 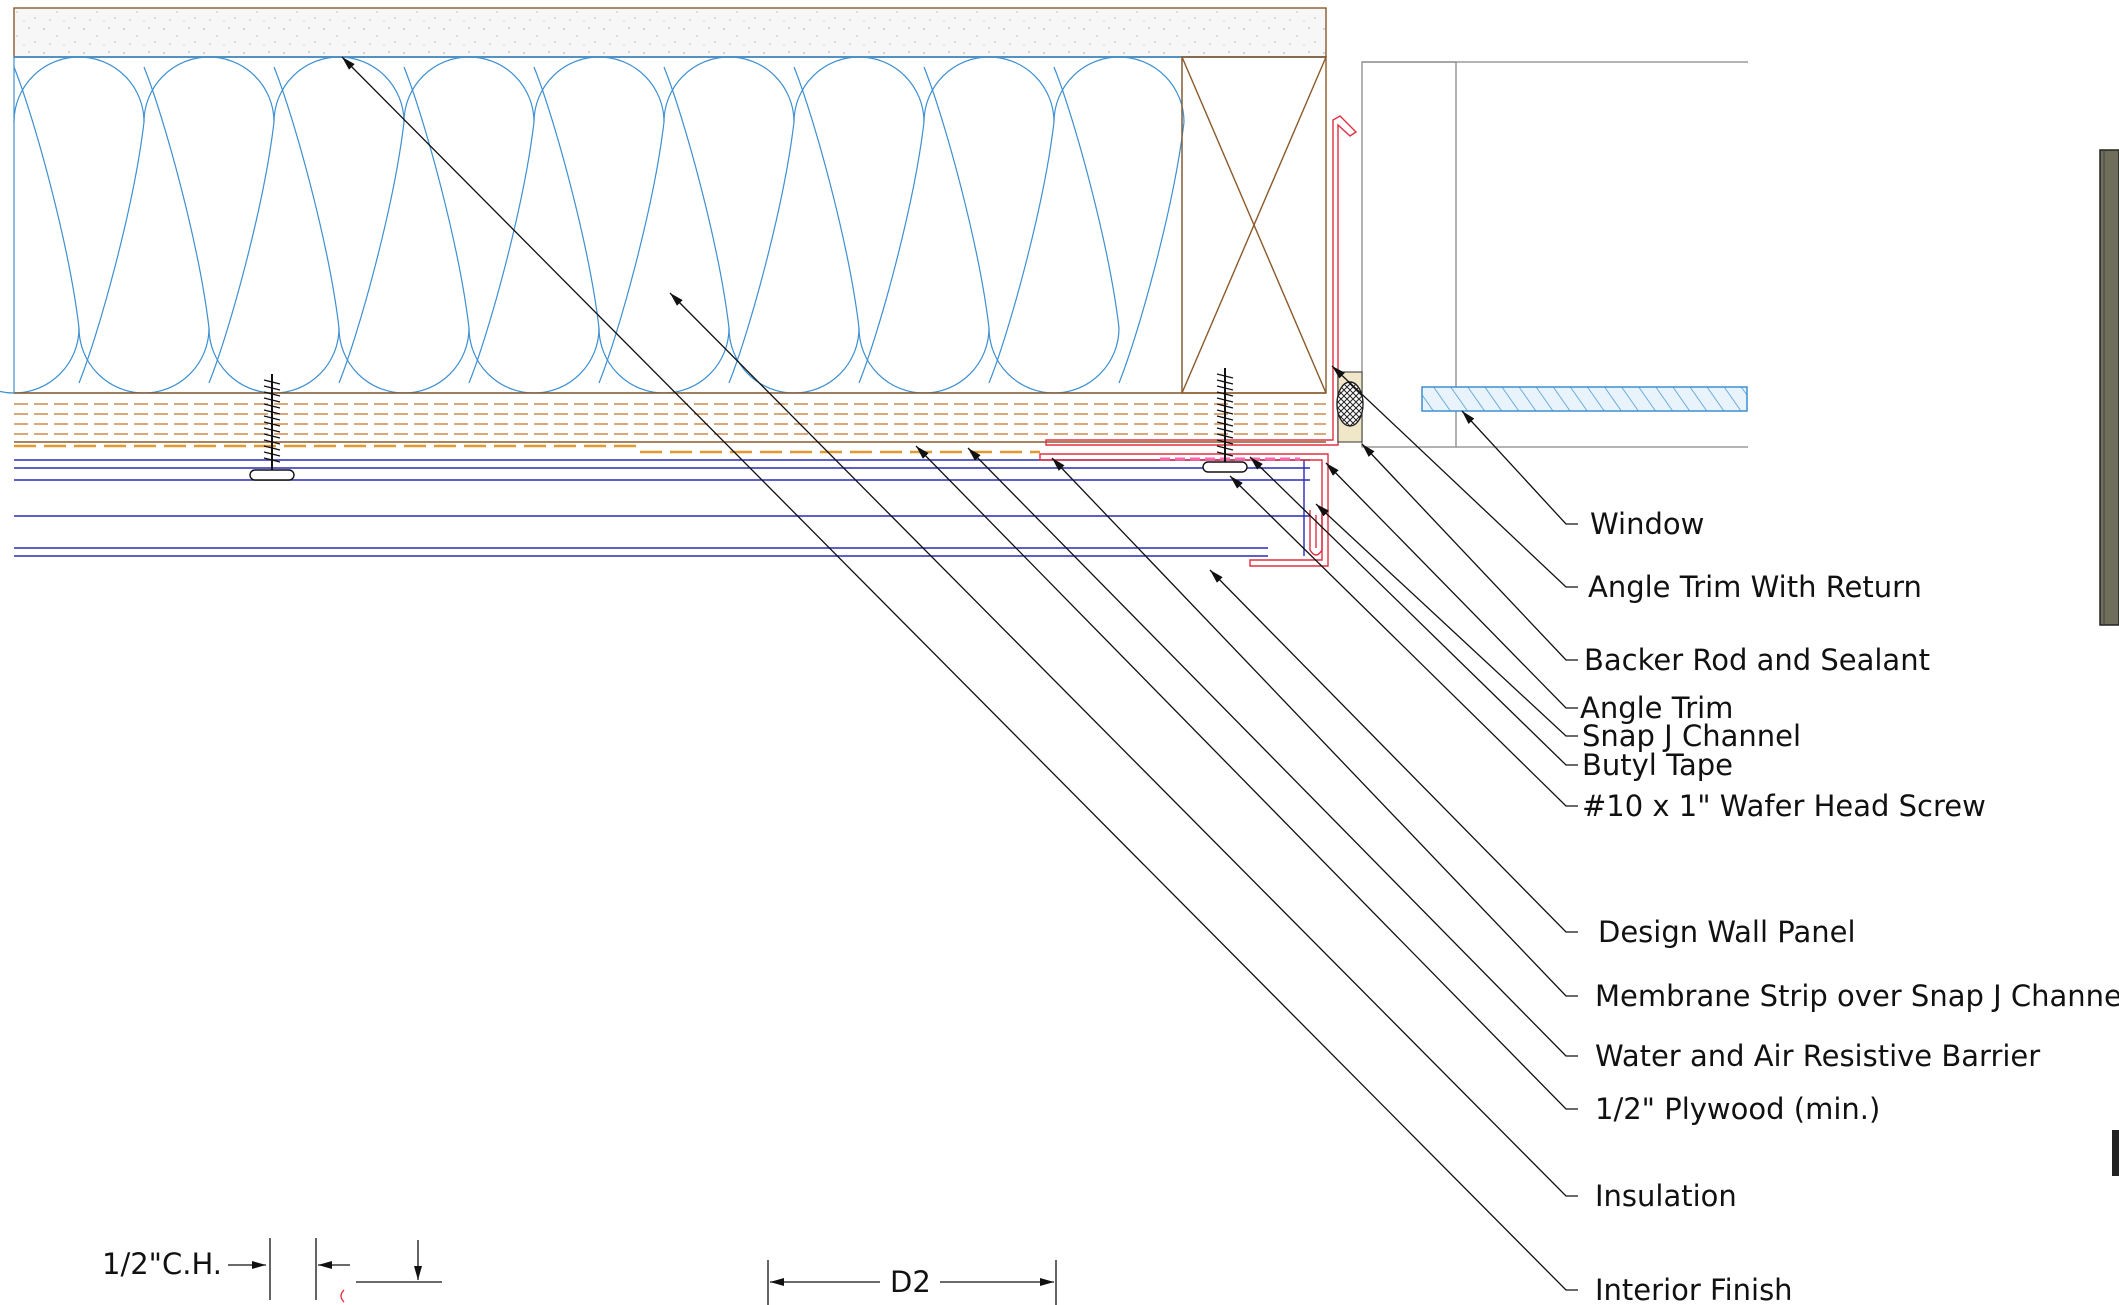 I want to click on angle-trim-with-return, so click(x=1201, y=280).